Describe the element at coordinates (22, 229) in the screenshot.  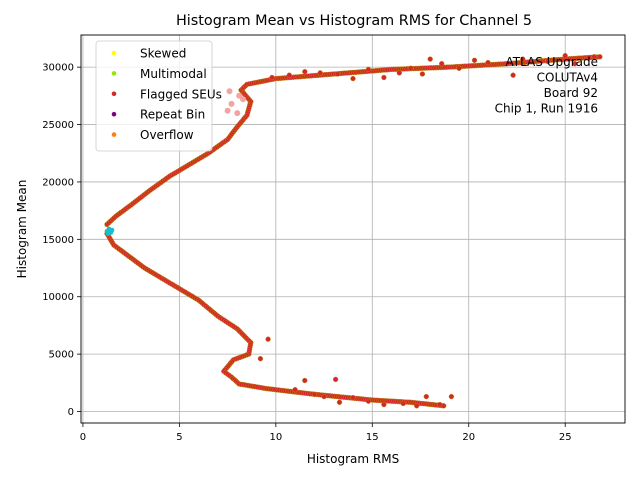
I see `y-axis-label: Histogram Mean` at that location.